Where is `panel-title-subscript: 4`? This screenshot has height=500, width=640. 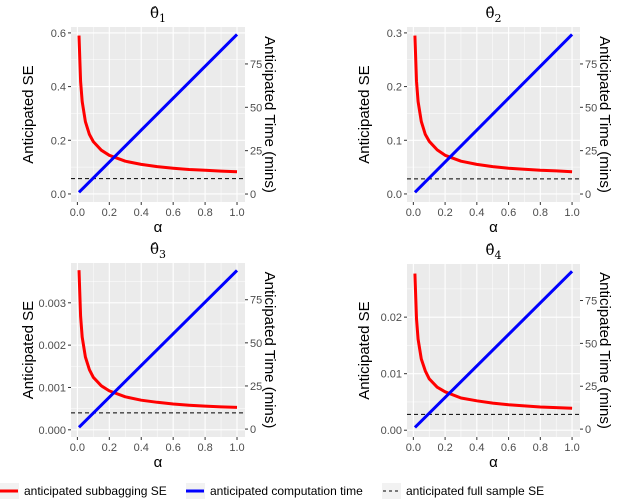
panel-title-subscript: 4 is located at coordinates (498, 255).